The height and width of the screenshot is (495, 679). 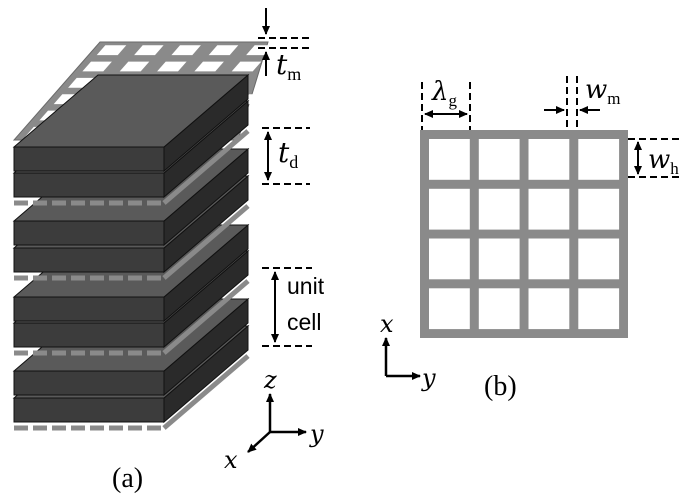 What do you see at coordinates (663, 161) in the screenshot?
I see `wh-label: wh` at bounding box center [663, 161].